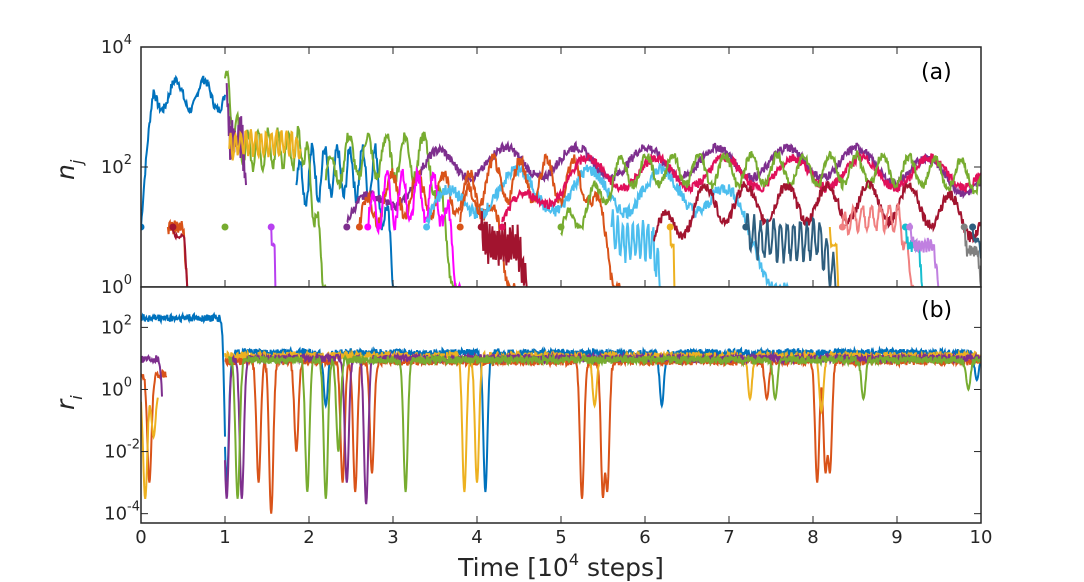 The image size is (1084, 582). I want to click on x-axis-title-exp: 4, so click(574, 559).